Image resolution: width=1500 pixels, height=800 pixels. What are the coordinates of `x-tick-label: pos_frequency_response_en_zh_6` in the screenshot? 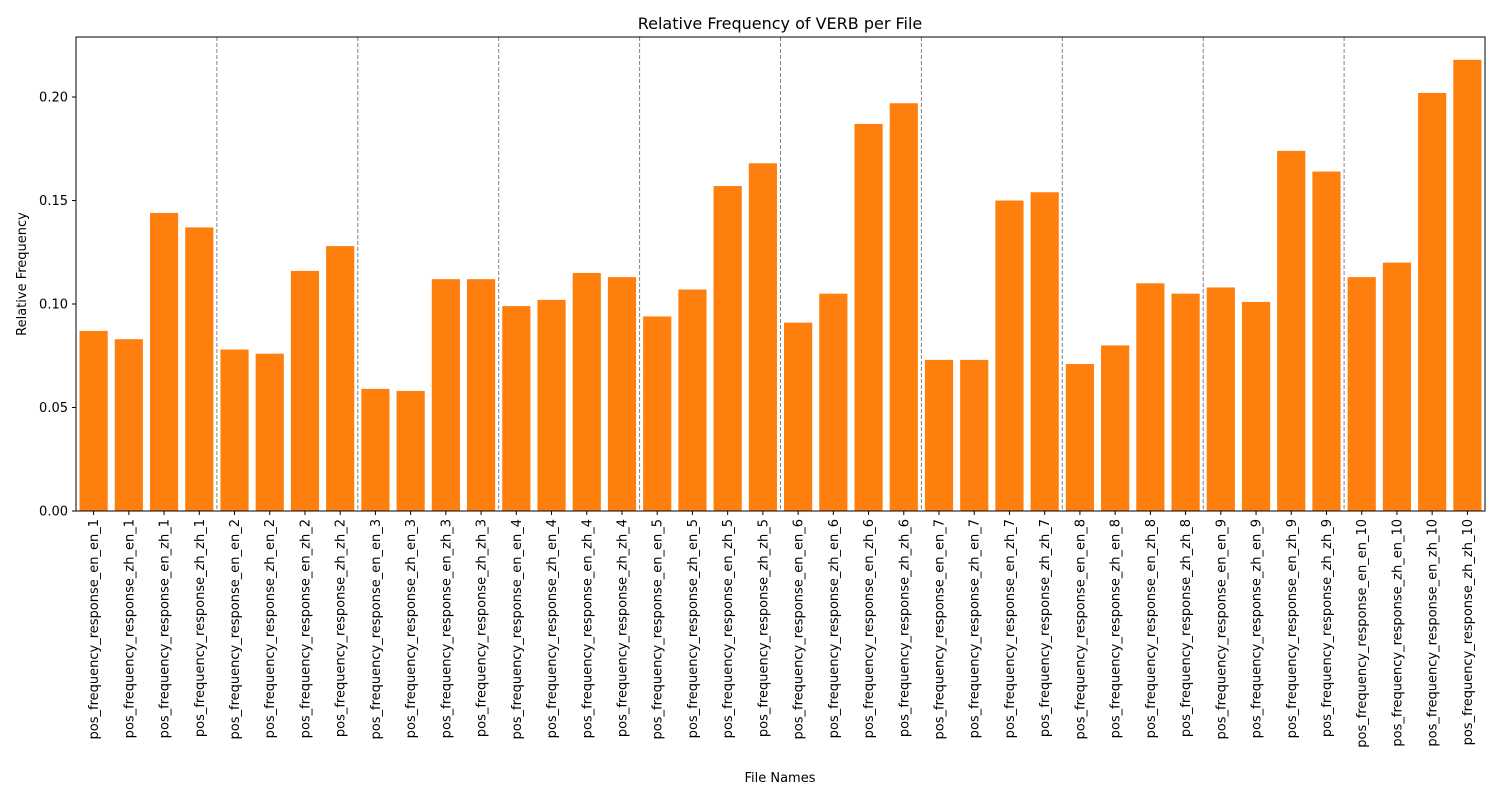 It's located at (869, 628).